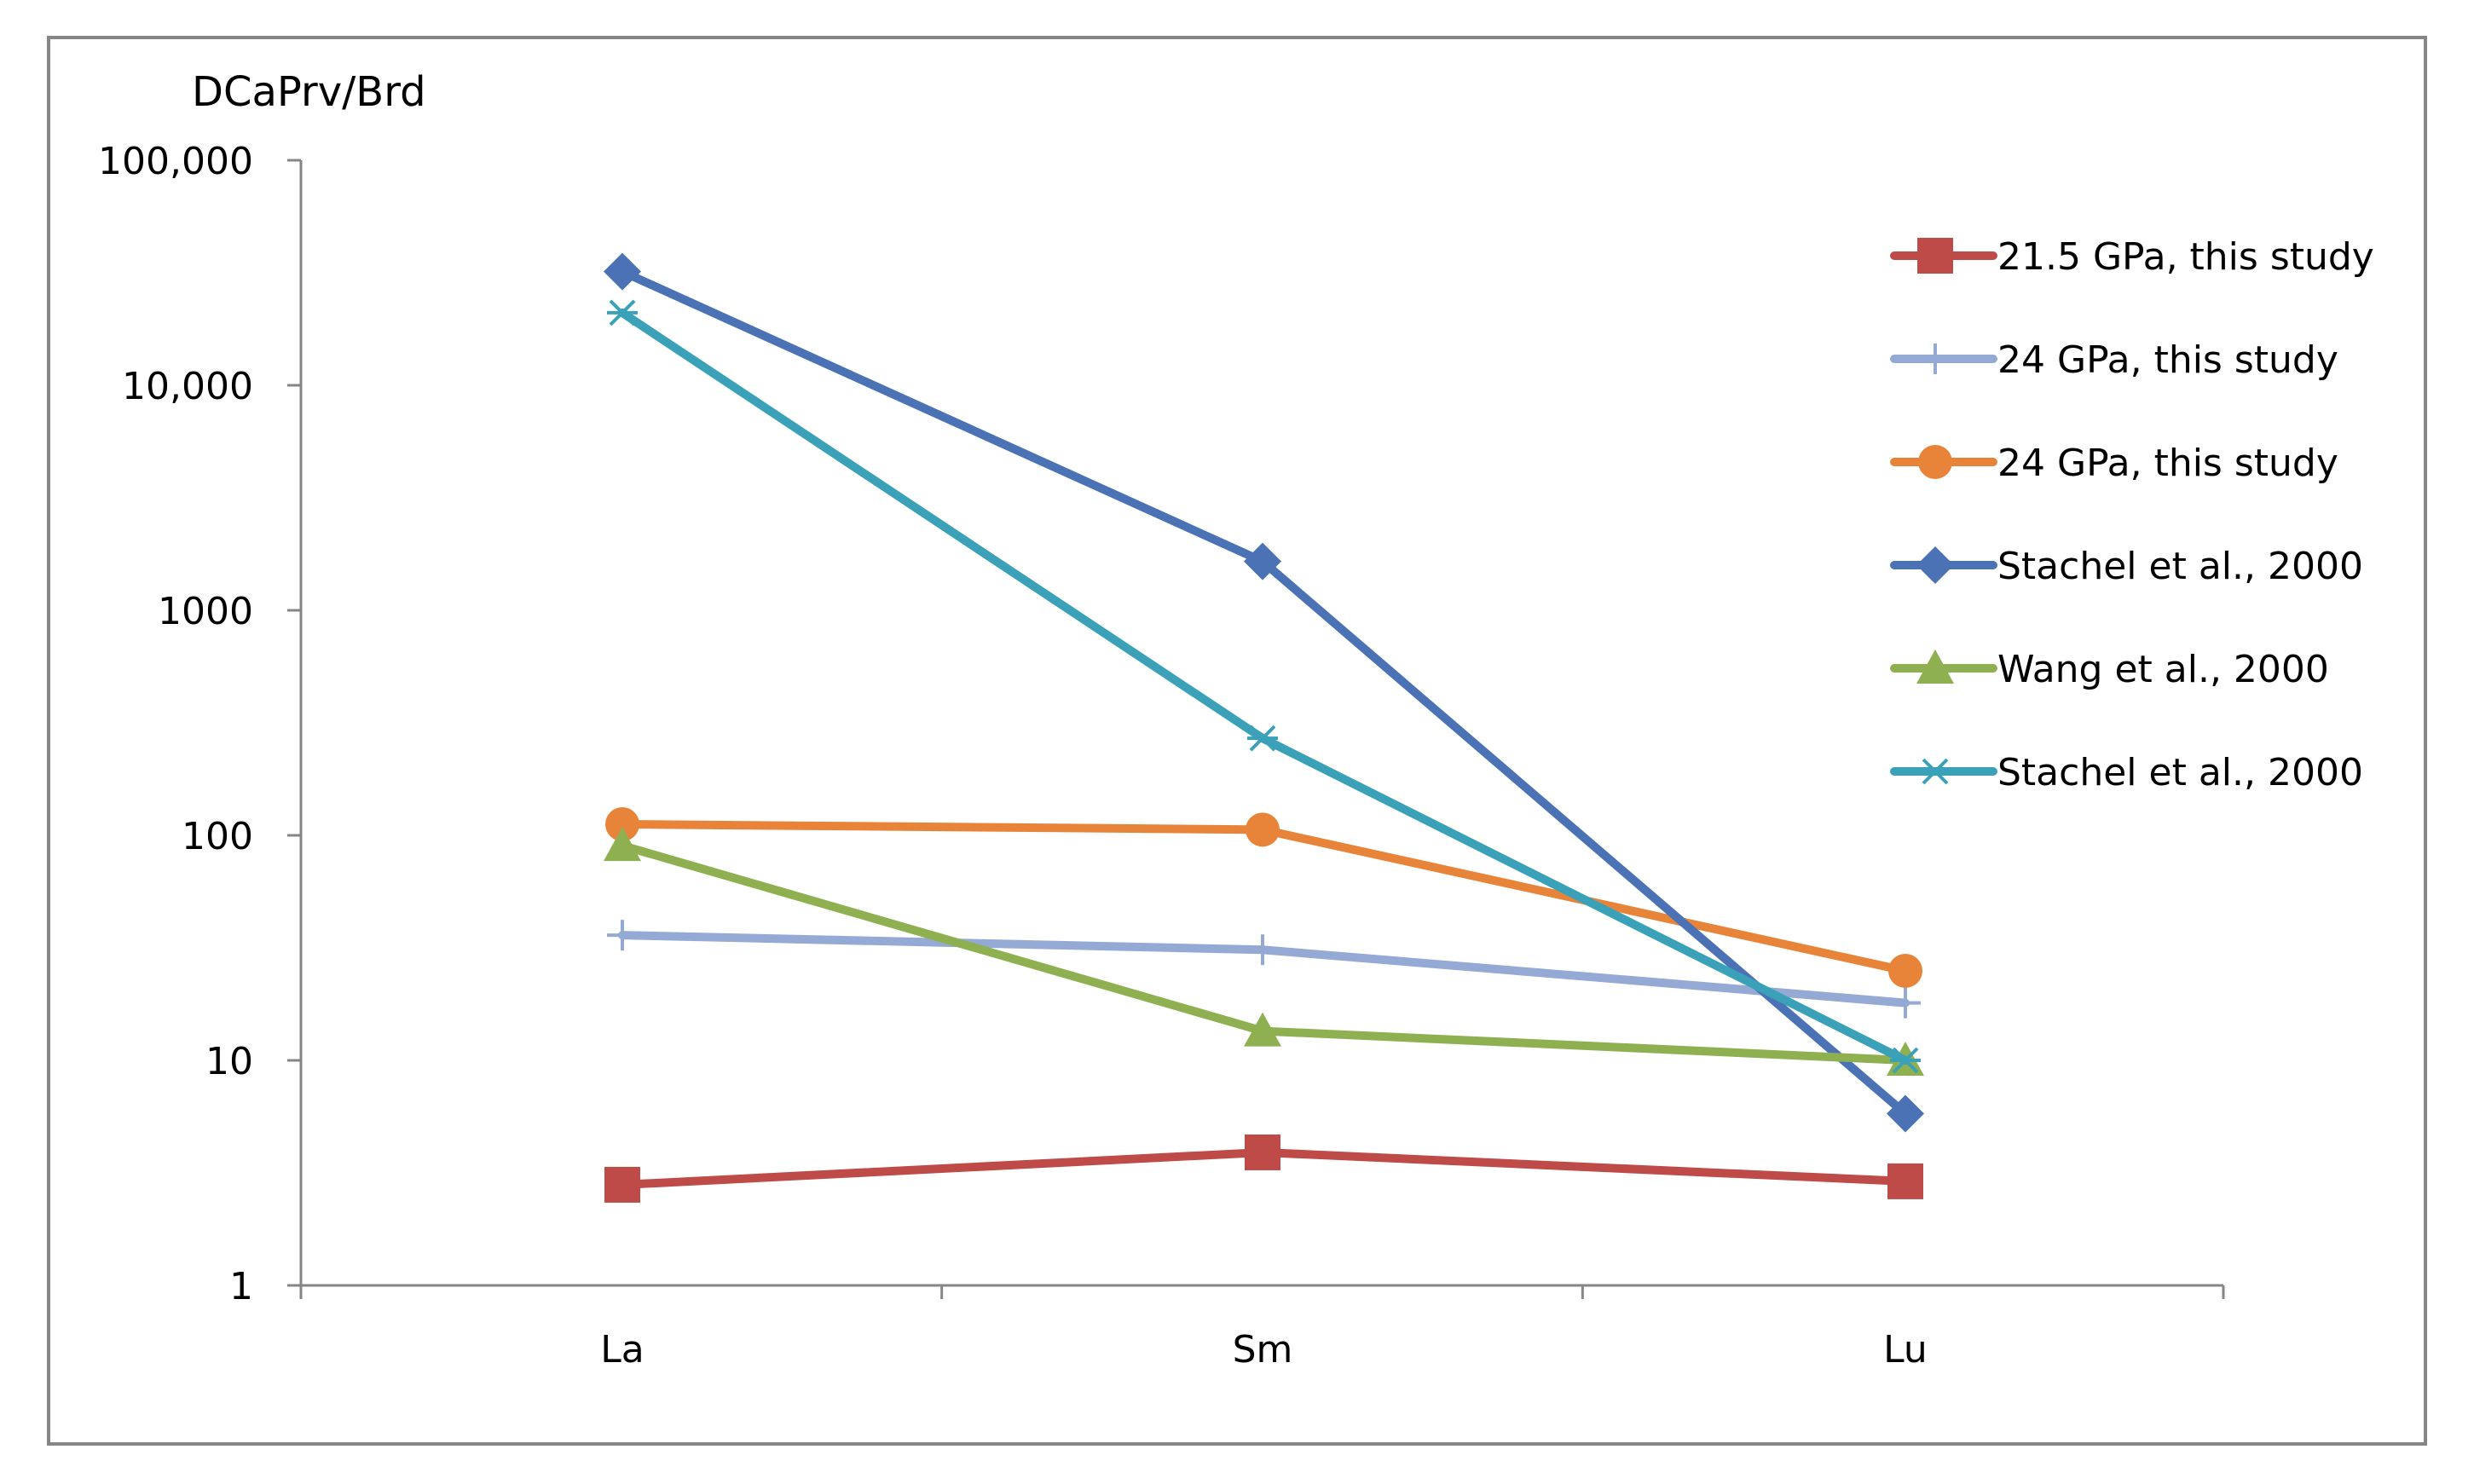  I want to click on legend-item: 21.5 GPa, this study, so click(2132, 257).